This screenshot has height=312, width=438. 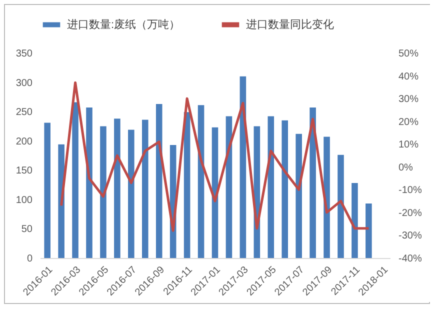 What do you see at coordinates (408, 100) in the screenshot?
I see `y2-tick-label: 30%` at bounding box center [408, 100].